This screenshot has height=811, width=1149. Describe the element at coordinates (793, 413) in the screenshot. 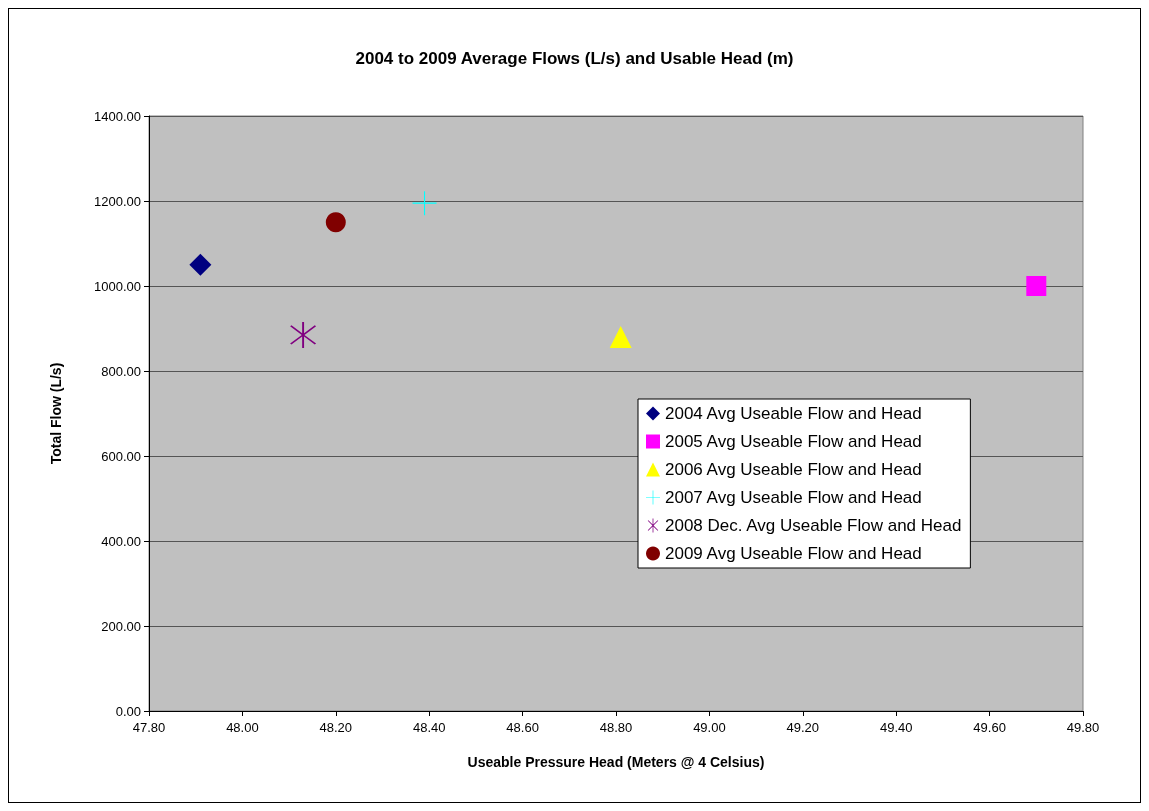

I see `legend-label: 2004 Avg Useable Flow and Head` at that location.